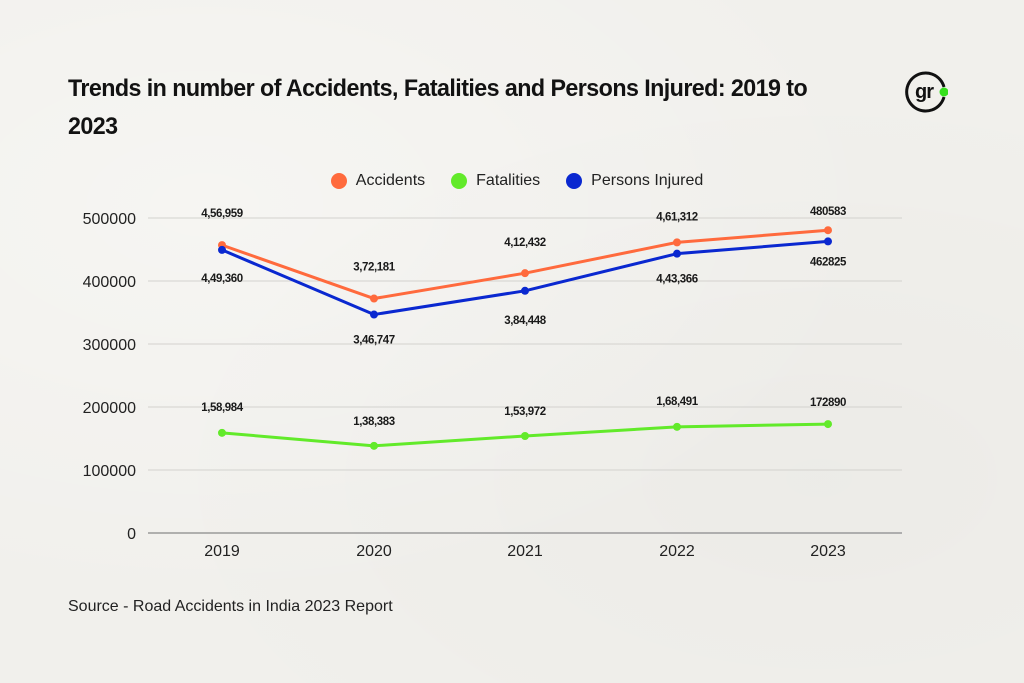 The image size is (1024, 683). Describe the element at coordinates (459, 181) in the screenshot. I see `legend-dot-fatalities` at that location.